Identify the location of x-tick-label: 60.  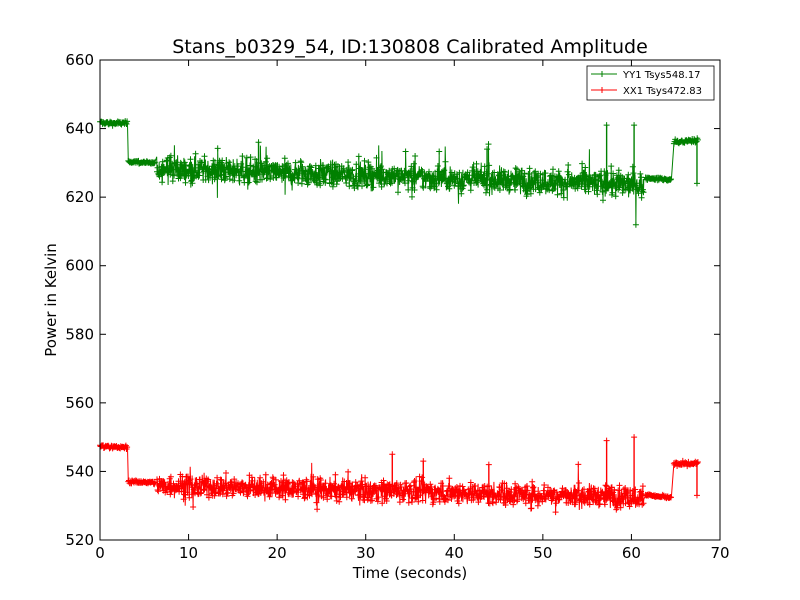
(631, 553).